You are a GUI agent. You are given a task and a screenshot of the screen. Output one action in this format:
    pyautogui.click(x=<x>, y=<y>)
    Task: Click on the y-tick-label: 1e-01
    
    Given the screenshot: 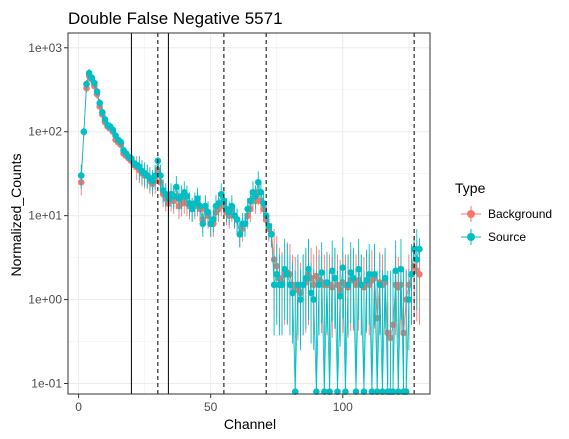 What is the action you would take?
    pyautogui.click(x=46, y=384)
    